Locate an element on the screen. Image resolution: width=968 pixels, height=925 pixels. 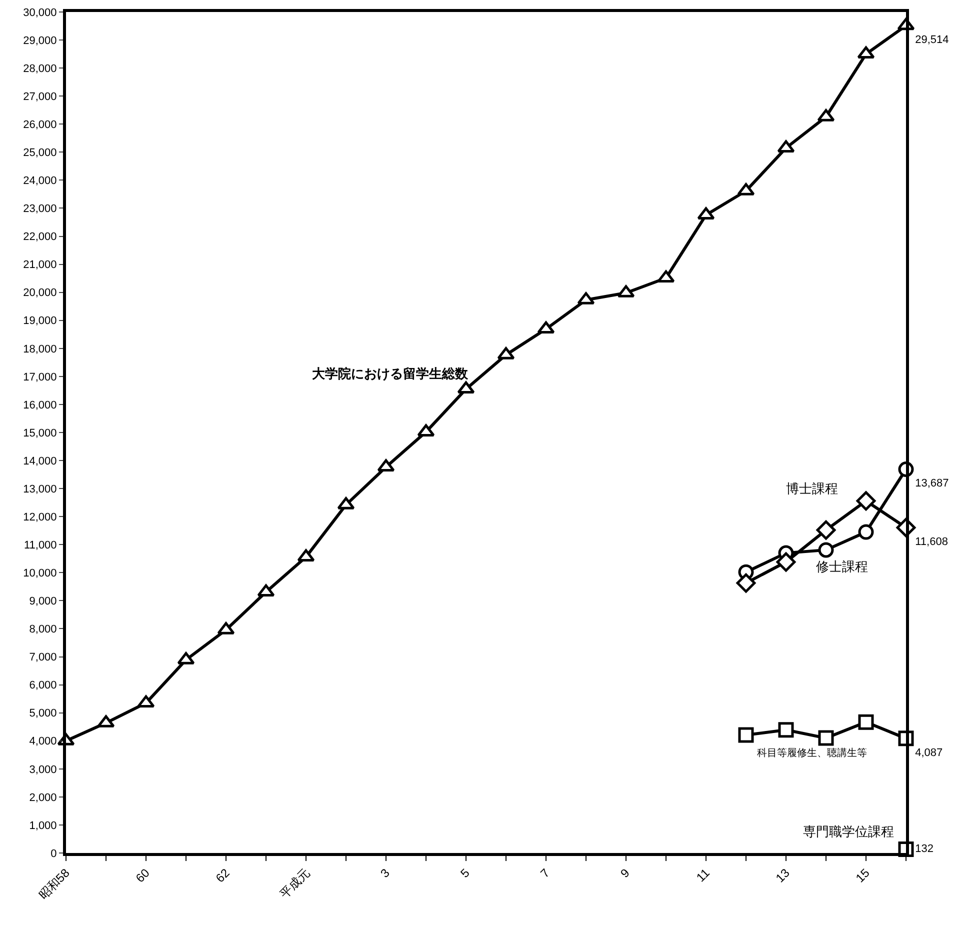
y-tick-label: 19,000 is located at coordinates (40, 321).